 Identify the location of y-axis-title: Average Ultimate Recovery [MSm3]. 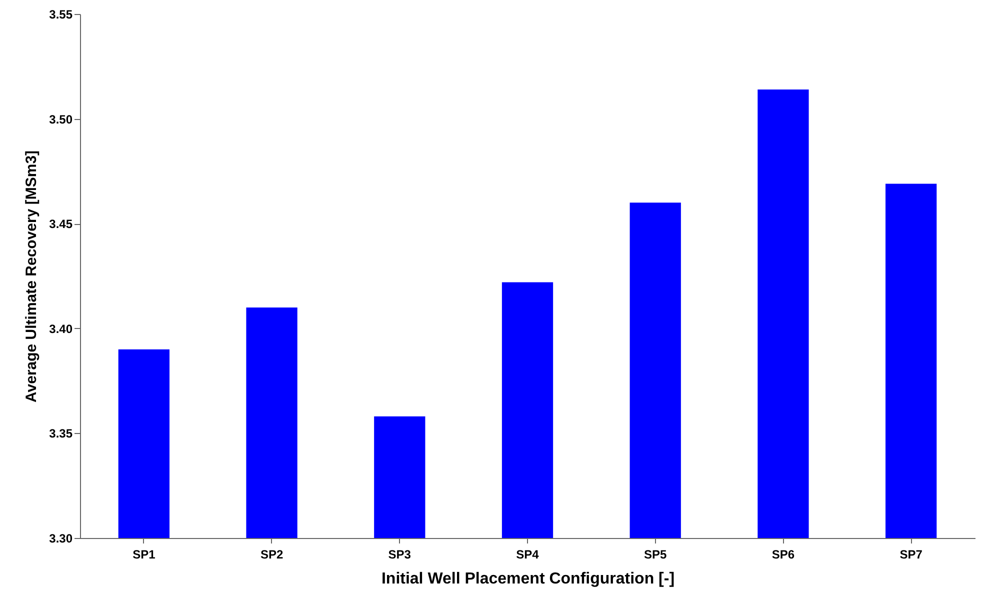
(31, 276).